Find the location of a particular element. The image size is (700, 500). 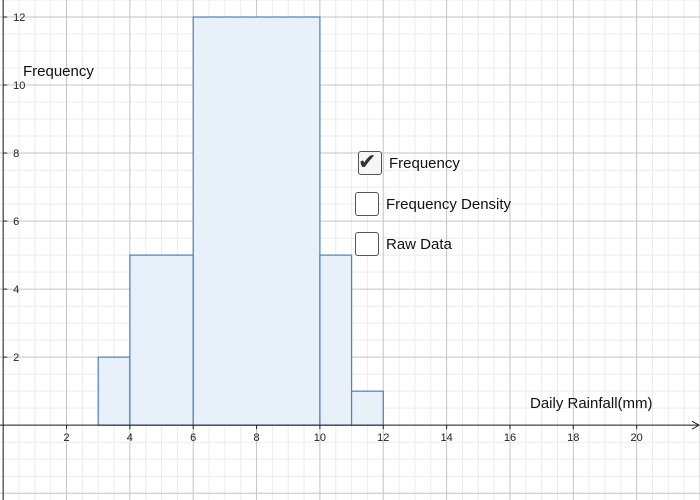

y-tick-label: 4 is located at coordinates (16, 290).